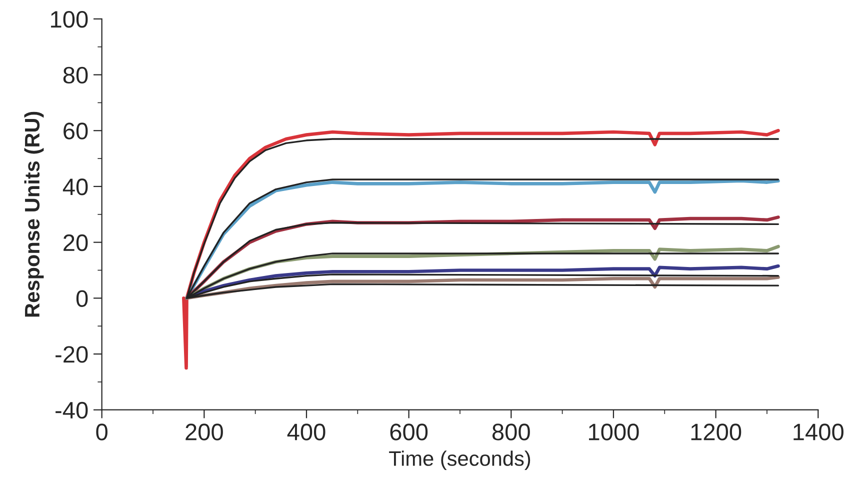 The height and width of the screenshot is (498, 863). Describe the element at coordinates (75, 75) in the screenshot. I see `y-tick-label: 80` at that location.